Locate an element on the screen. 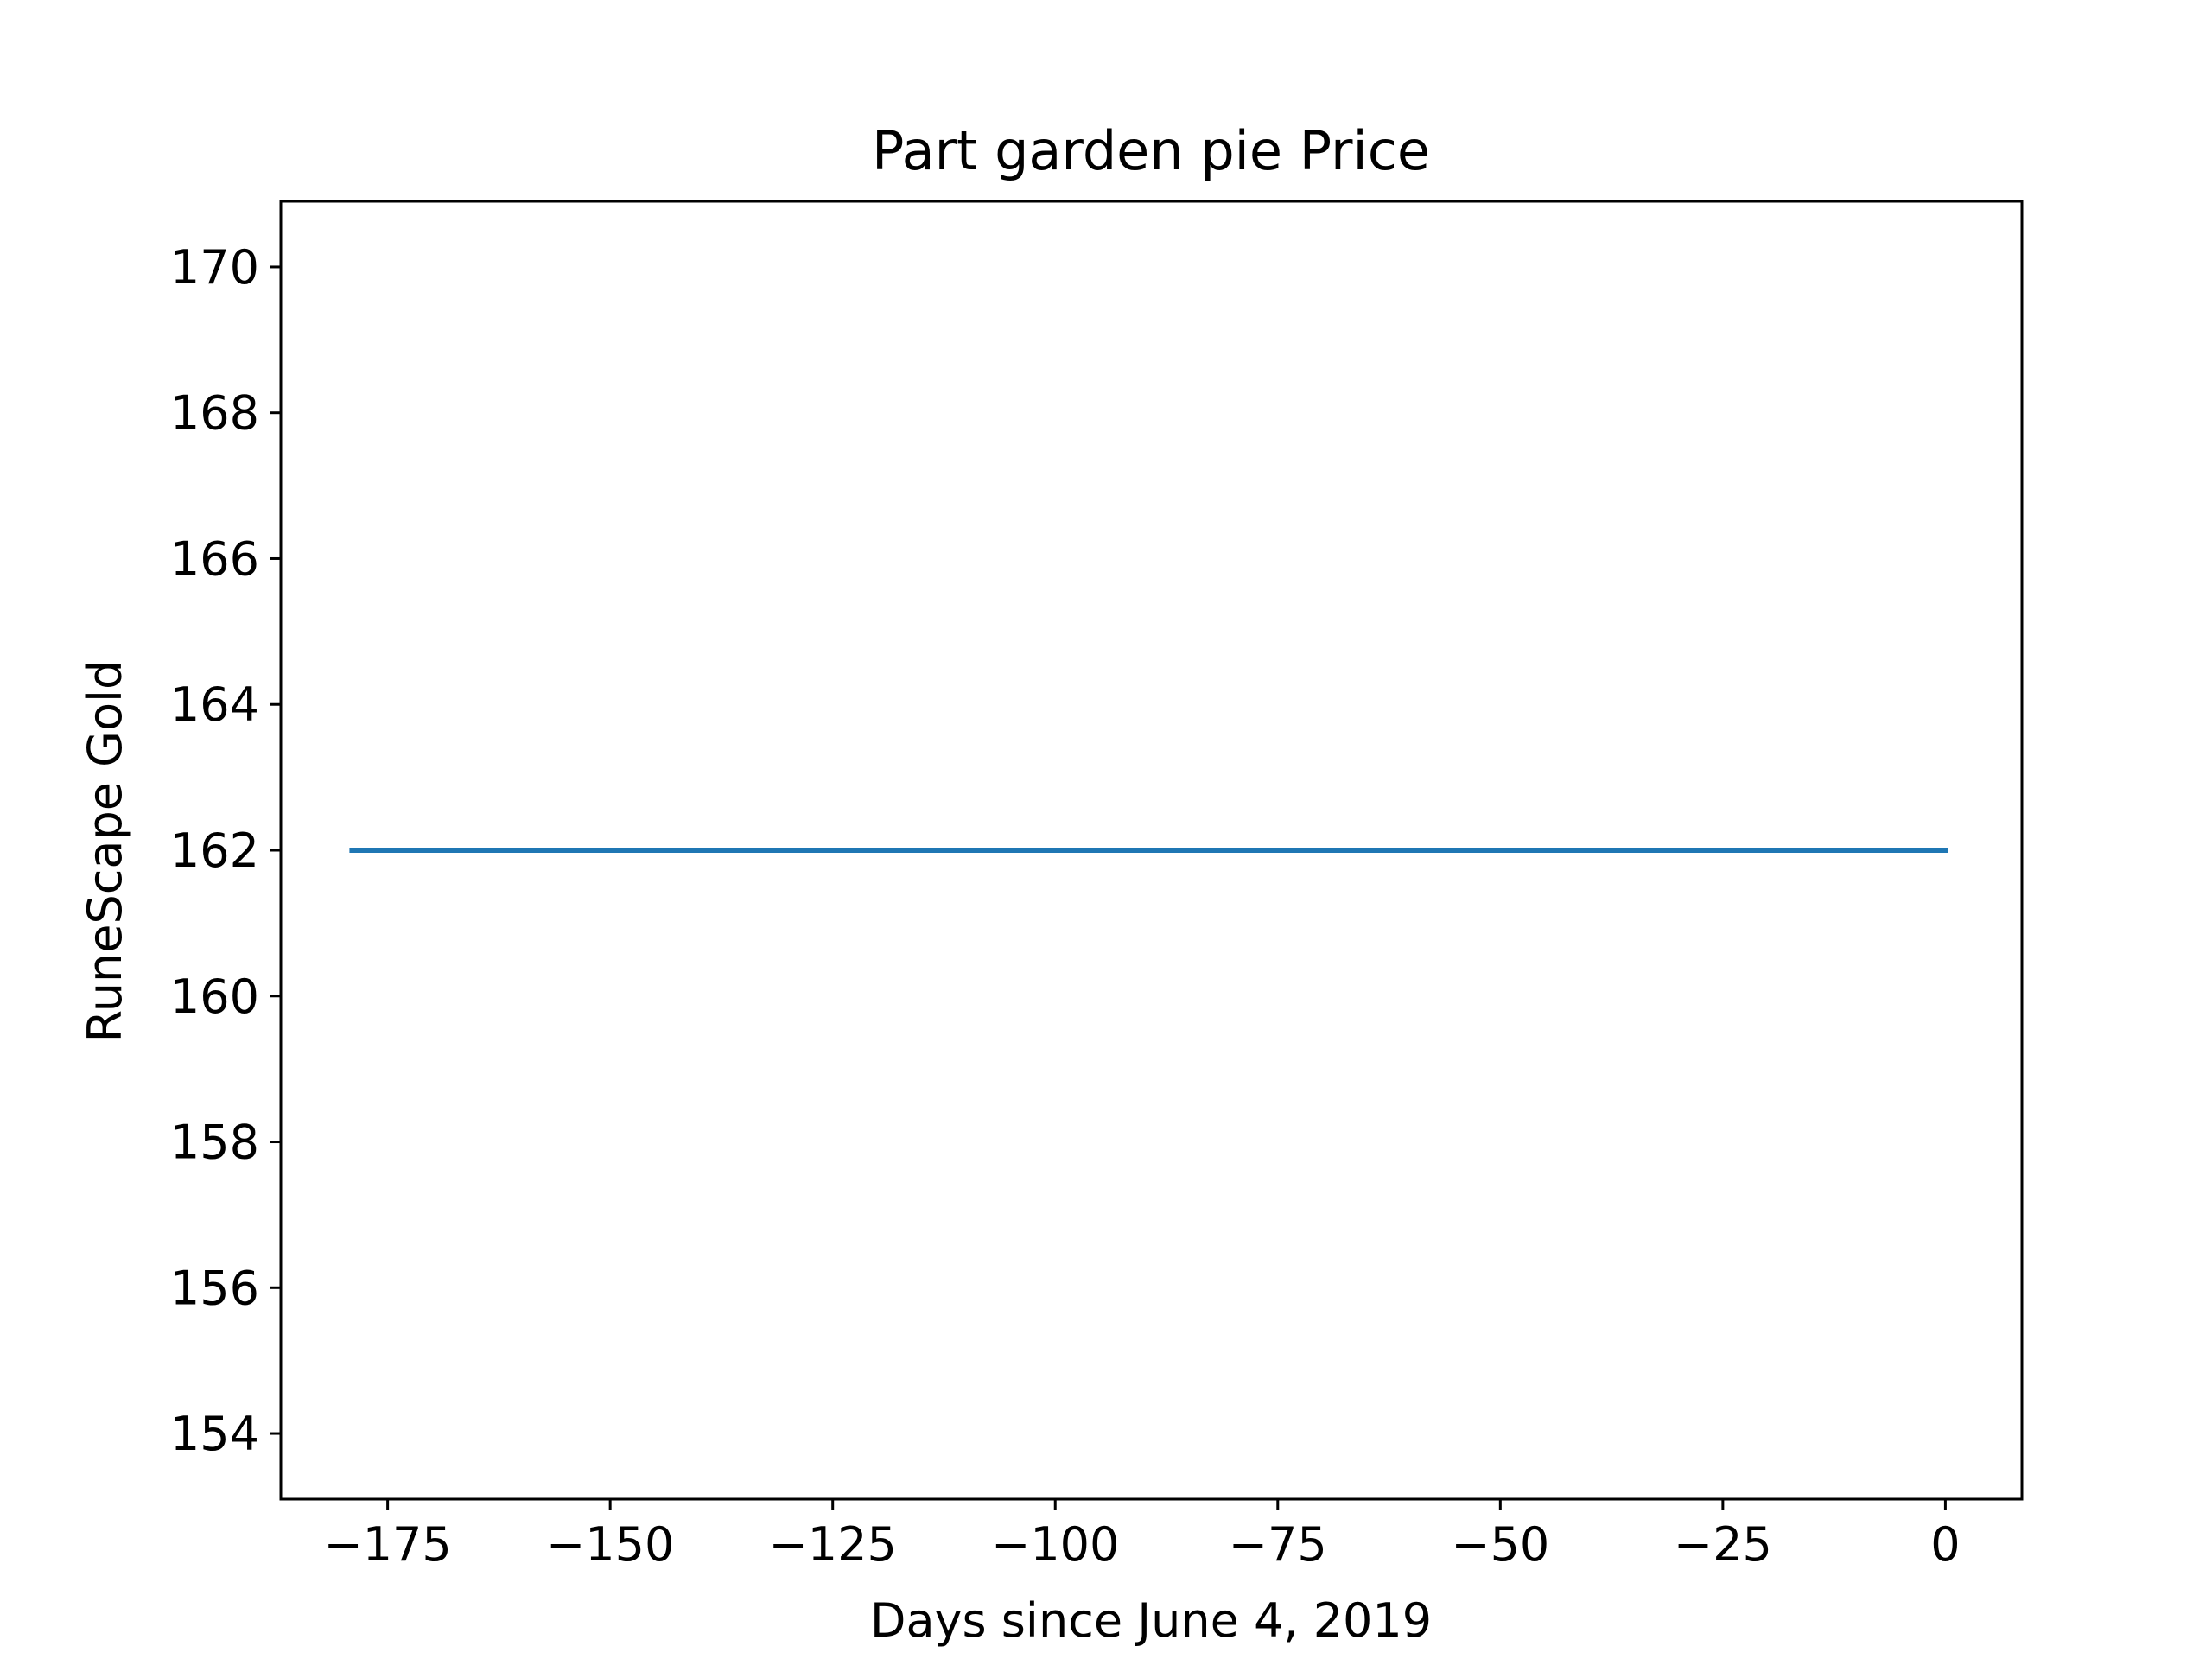 The height and width of the screenshot is (1659, 2212). x-tick-label: −100 is located at coordinates (1055, 1544).